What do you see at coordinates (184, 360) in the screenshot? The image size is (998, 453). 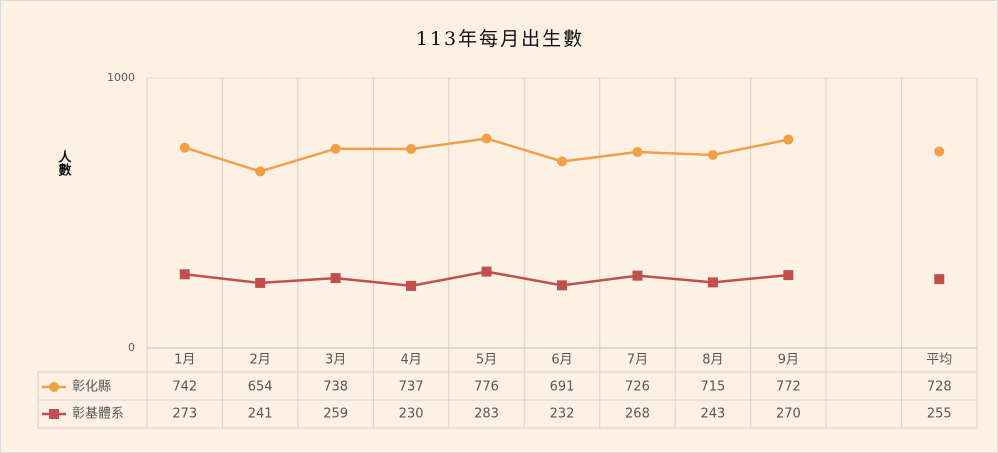 I see `x-tick-label: 1月` at bounding box center [184, 360].